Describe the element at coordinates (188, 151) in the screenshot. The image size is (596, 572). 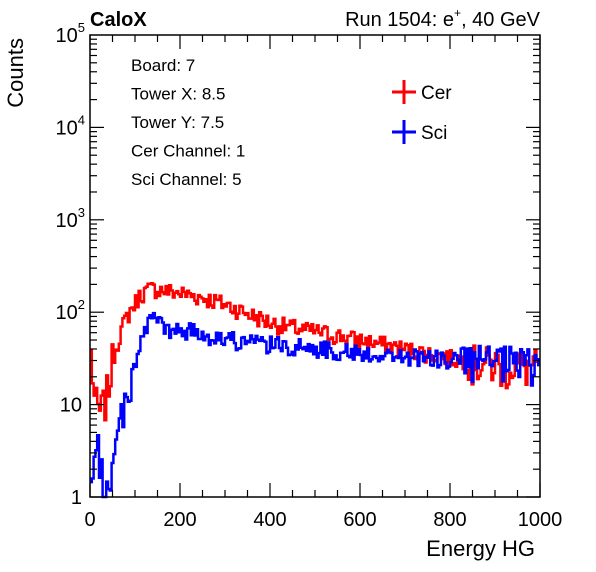
I see `info-line: Cer Channel: 1` at that location.